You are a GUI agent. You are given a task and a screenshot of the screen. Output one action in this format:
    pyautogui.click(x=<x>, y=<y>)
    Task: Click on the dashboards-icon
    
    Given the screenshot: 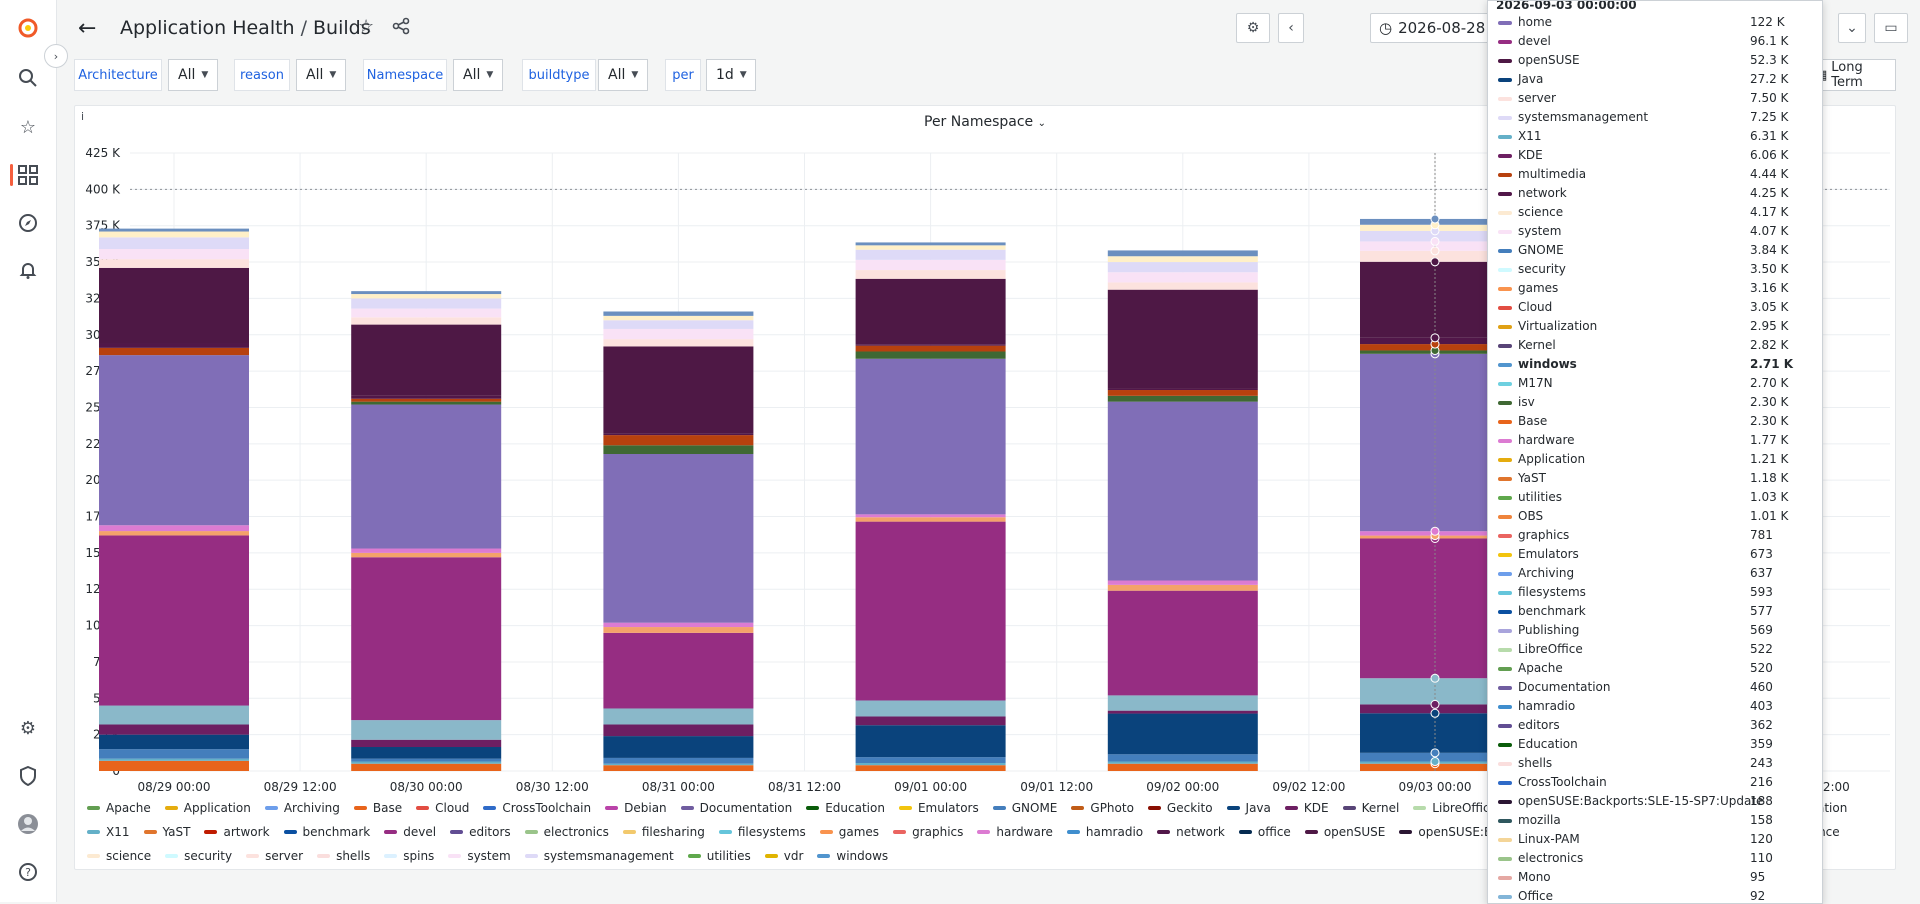 What is the action you would take?
    pyautogui.click(x=28, y=175)
    